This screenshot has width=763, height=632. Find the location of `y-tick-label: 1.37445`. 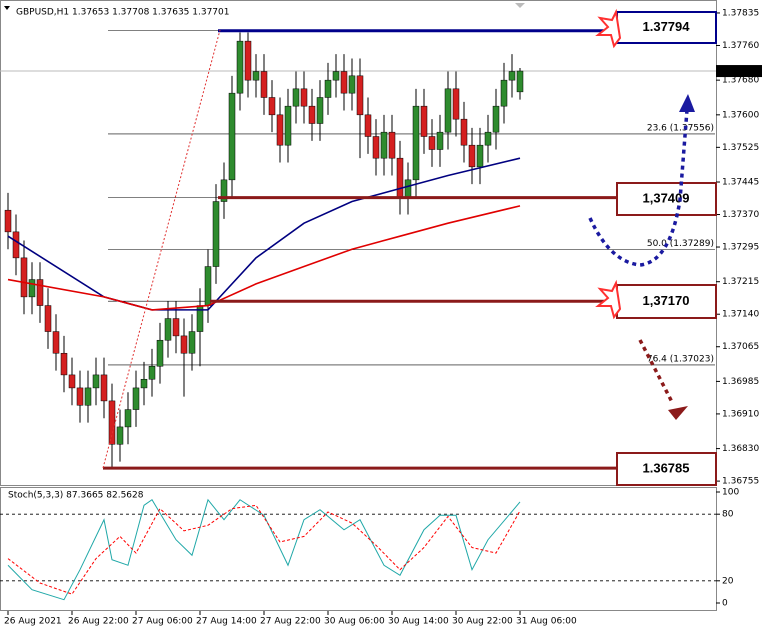

y-tick-label: 1.37445 is located at coordinates (740, 183).